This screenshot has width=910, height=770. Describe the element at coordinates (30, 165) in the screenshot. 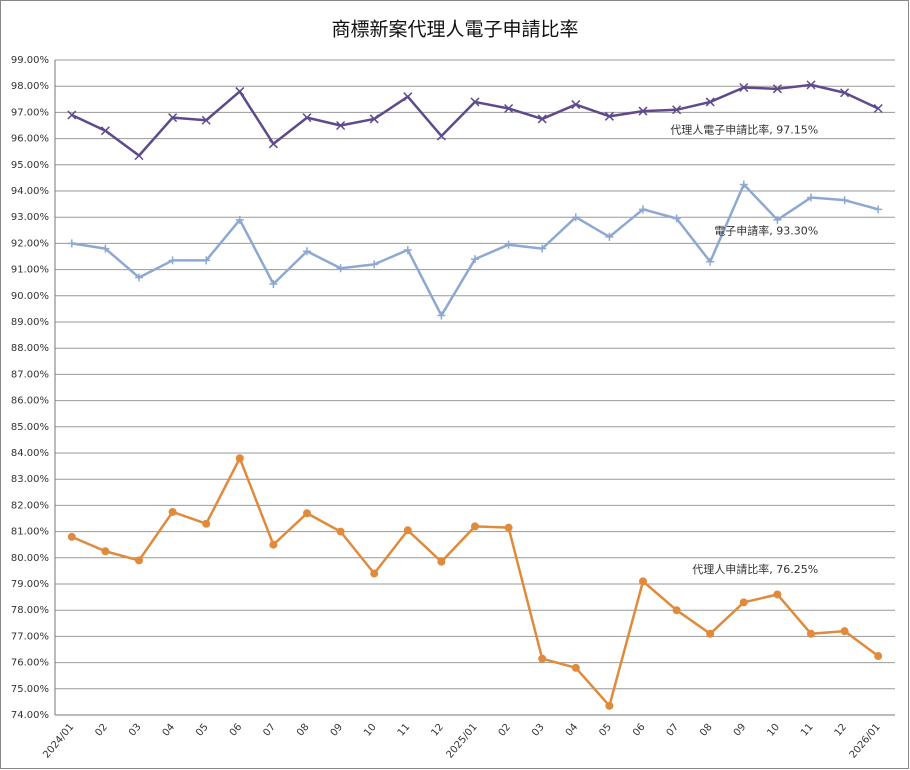

I see `y-tick-label: 95.00%` at that location.